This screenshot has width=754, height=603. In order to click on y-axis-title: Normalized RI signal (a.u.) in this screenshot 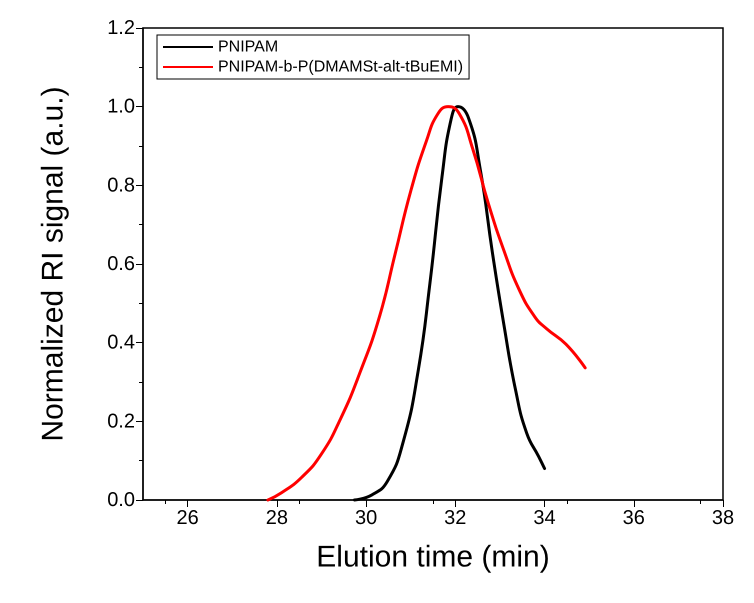, I will do `click(53, 264)`.